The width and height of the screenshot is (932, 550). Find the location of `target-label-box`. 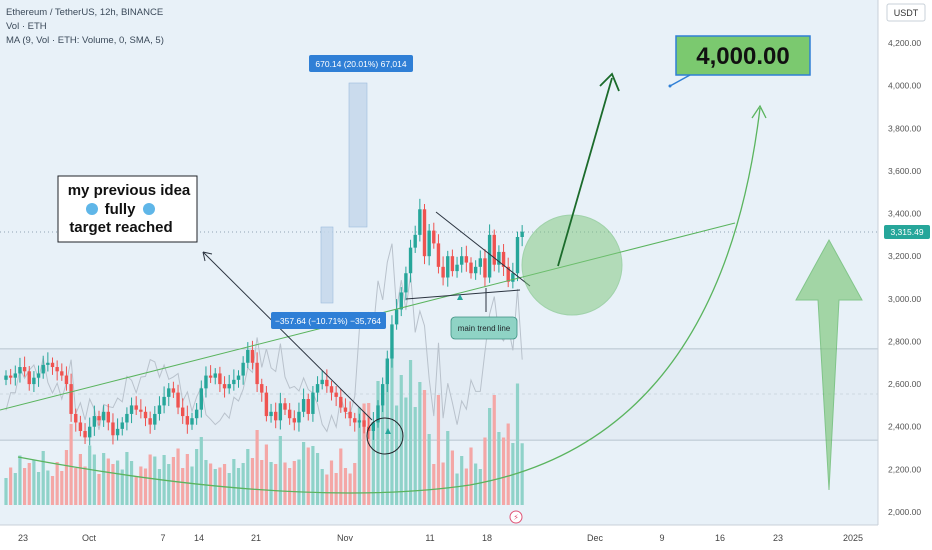

target-label-box is located at coordinates (743, 55).